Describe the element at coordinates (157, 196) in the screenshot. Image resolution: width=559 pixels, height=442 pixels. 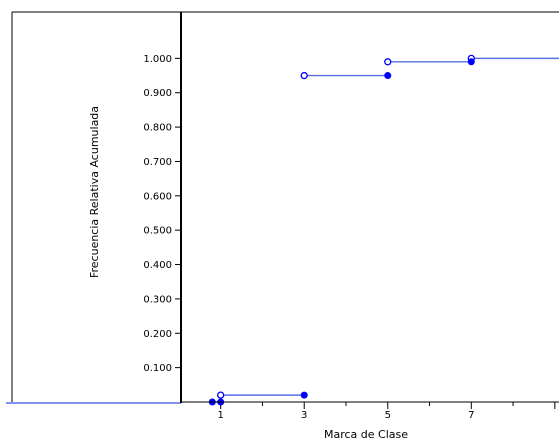
I see `y-tick-label: 0.600` at that location.